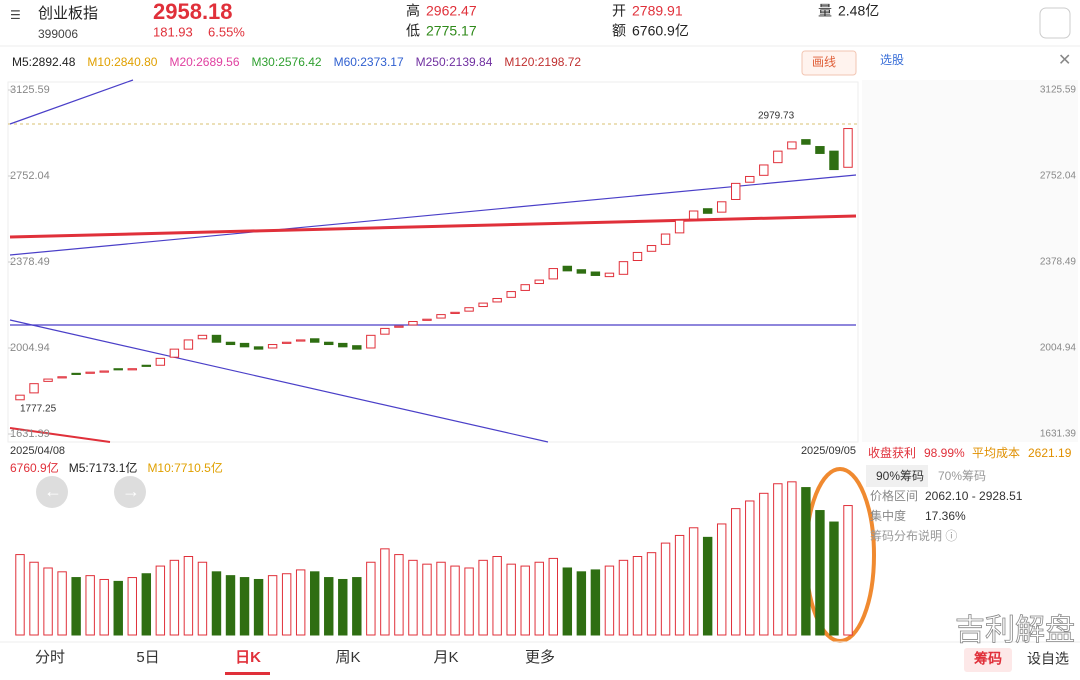  What do you see at coordinates (37, 451) in the screenshot?
I see `x-start: 2025/04/08` at bounding box center [37, 451].